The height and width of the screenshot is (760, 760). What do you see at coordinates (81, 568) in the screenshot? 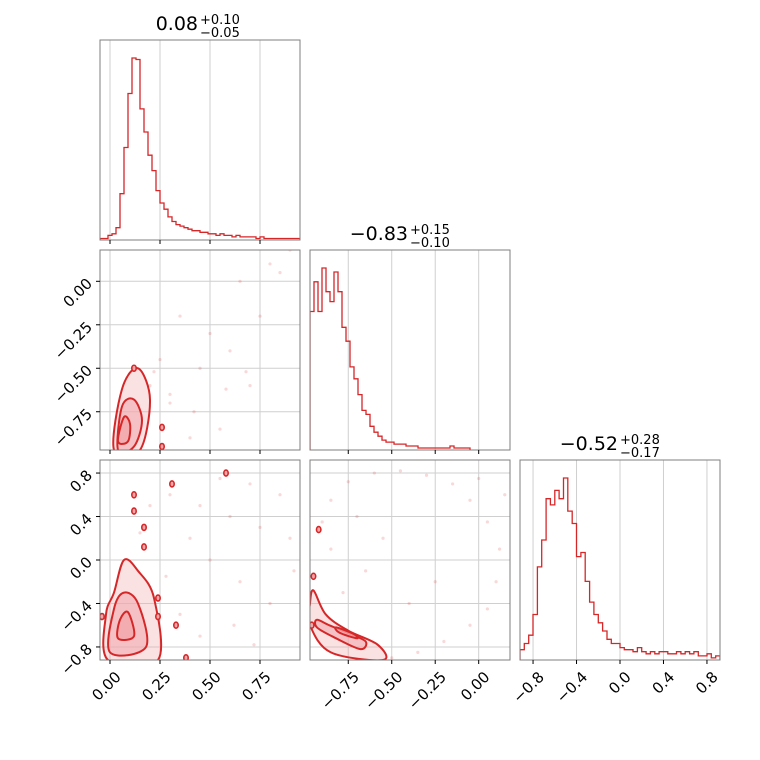
I see `y-tick-label: 0.0` at bounding box center [81, 568].